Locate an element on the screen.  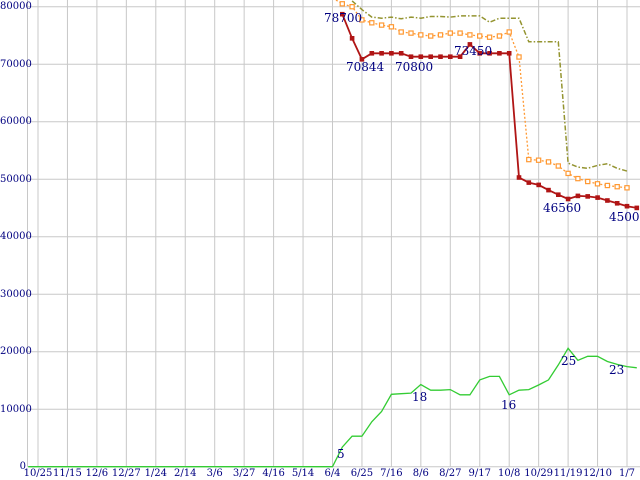
y-tick-label: 40000 is located at coordinates (16, 237).